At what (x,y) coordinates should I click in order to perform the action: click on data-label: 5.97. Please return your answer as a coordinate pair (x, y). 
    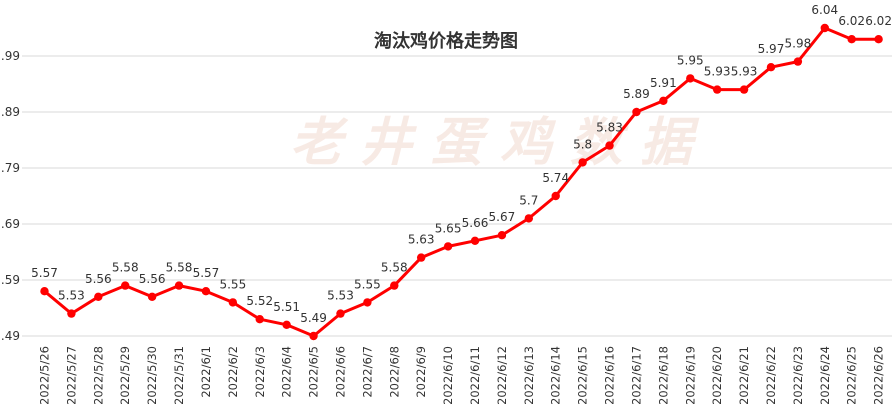
    Looking at the image, I should click on (771, 49).